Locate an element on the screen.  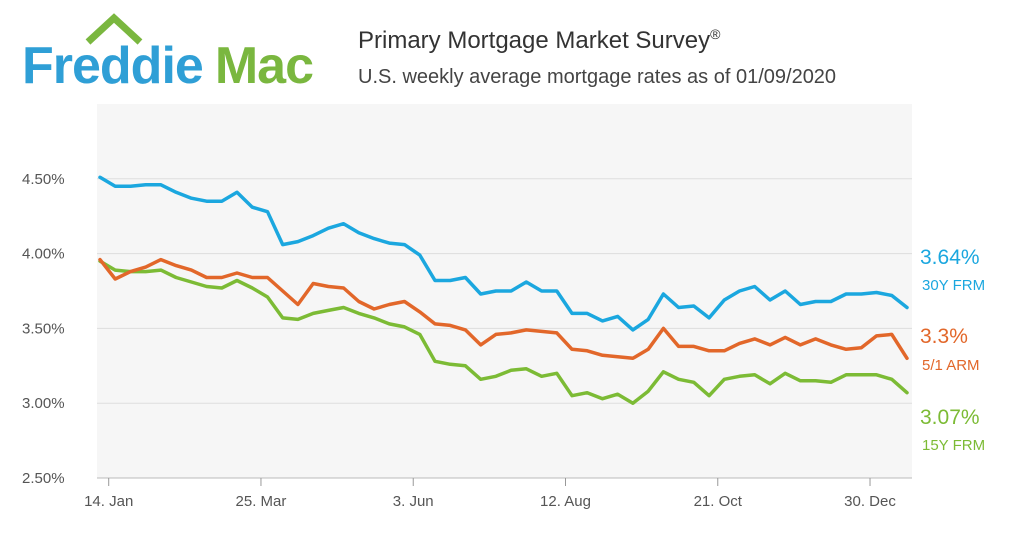
y-tick-label: 3.00% is located at coordinates (43, 403).